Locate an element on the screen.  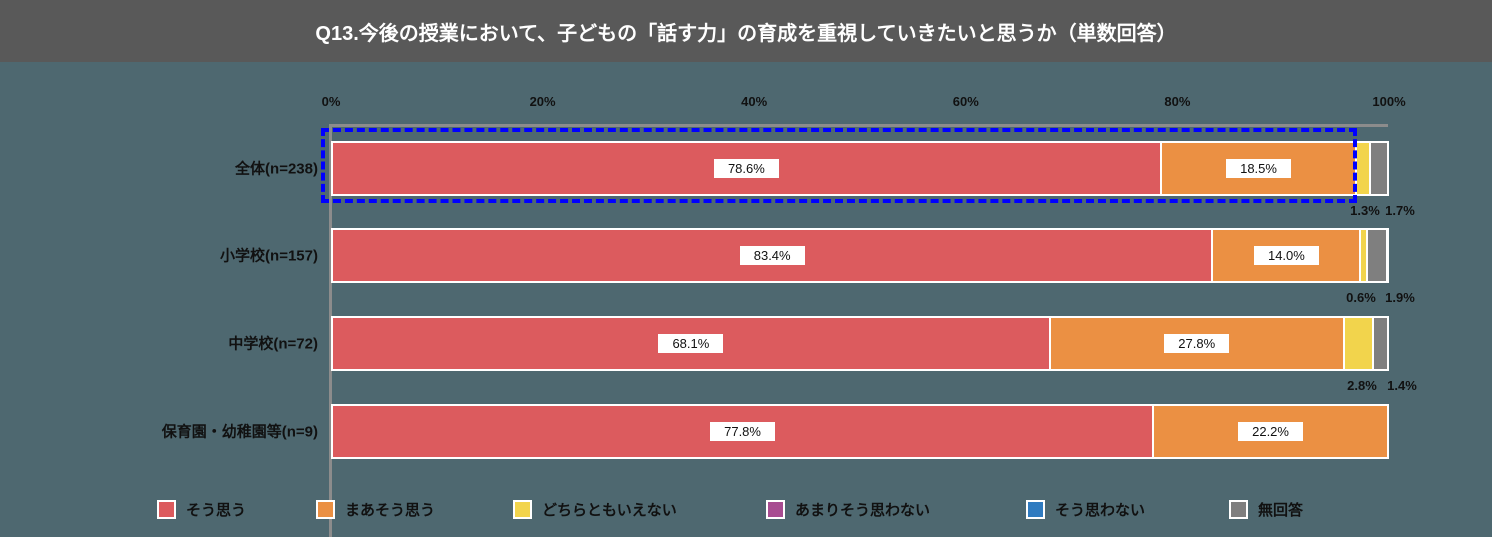
legend-item: どちらともいえない is located at coordinates (595, 509).